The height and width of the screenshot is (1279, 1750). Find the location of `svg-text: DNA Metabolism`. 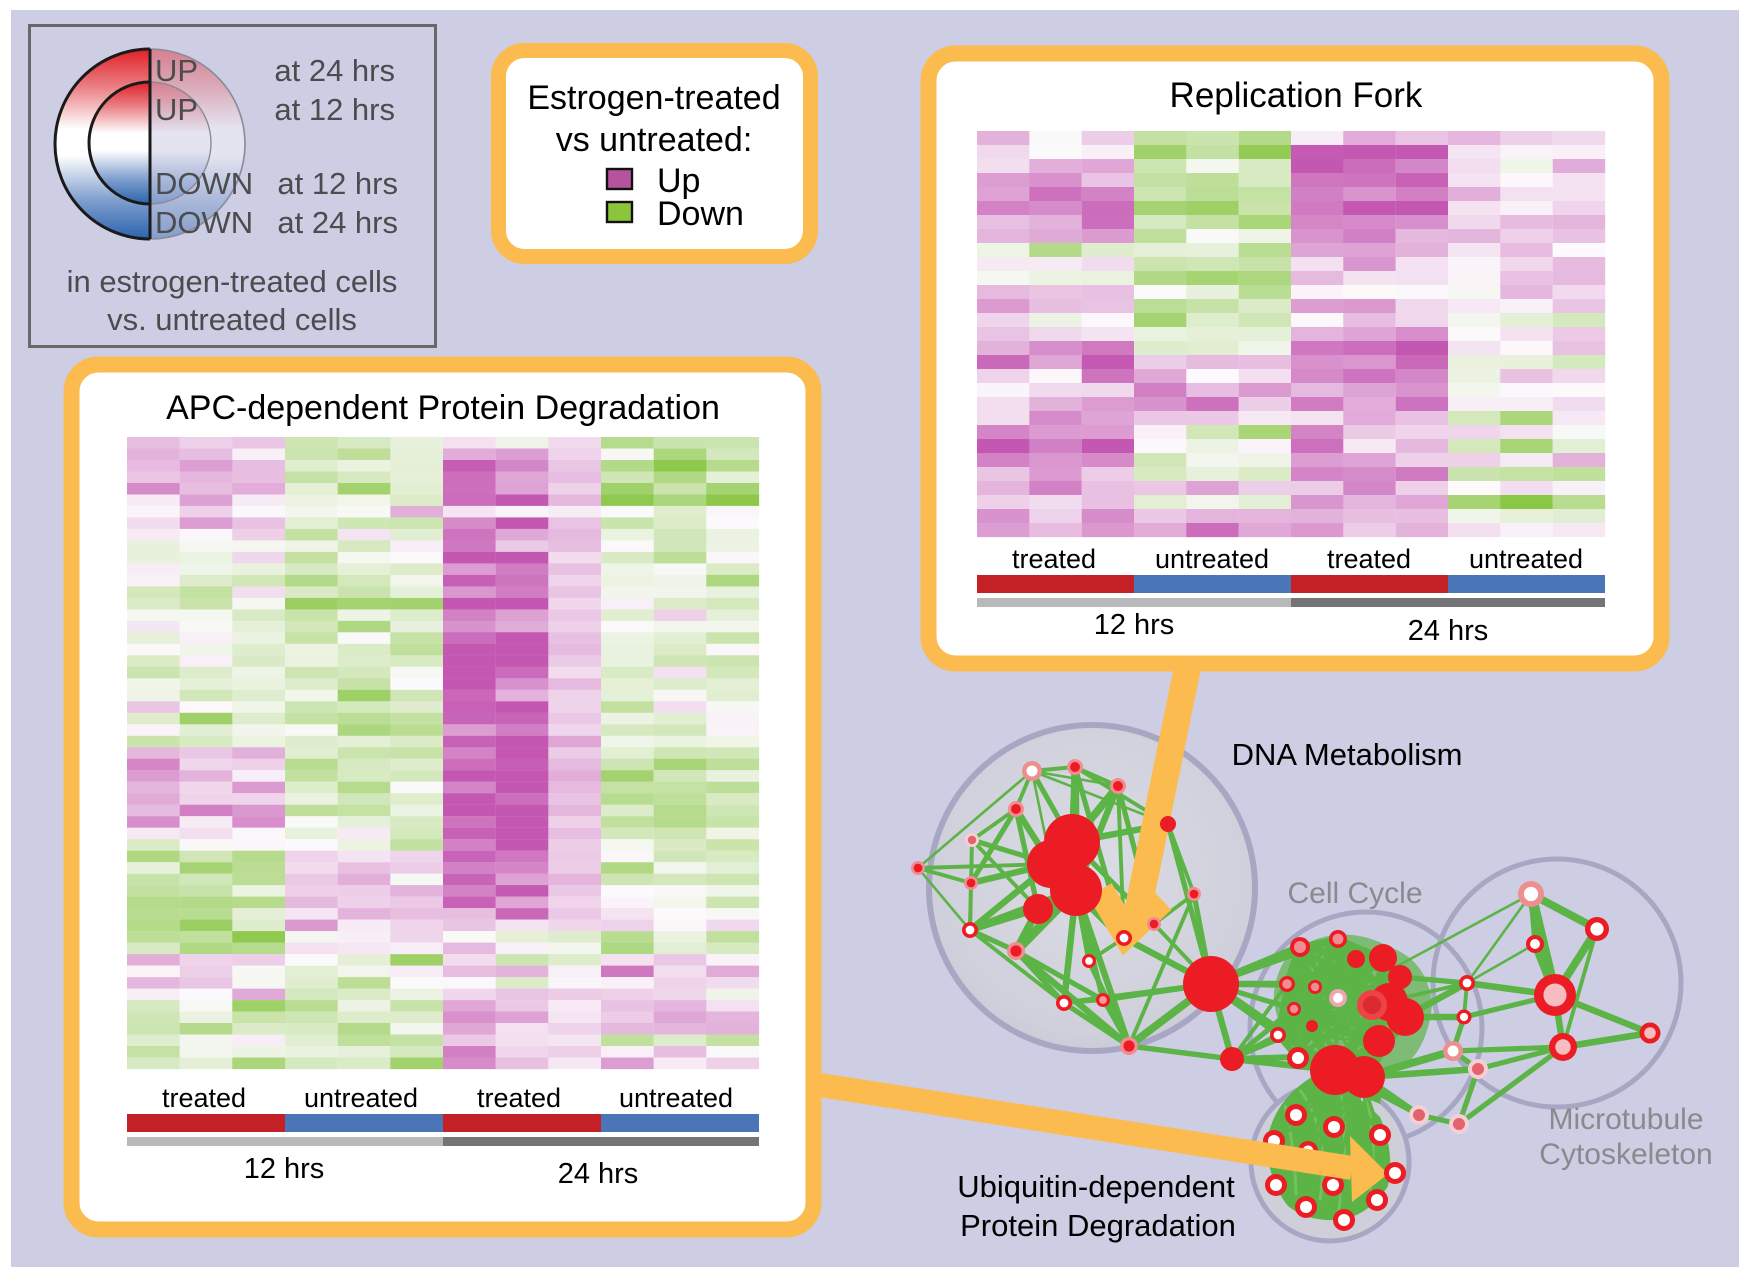

svg-text: DNA Metabolism is located at coordinates (1347, 754).